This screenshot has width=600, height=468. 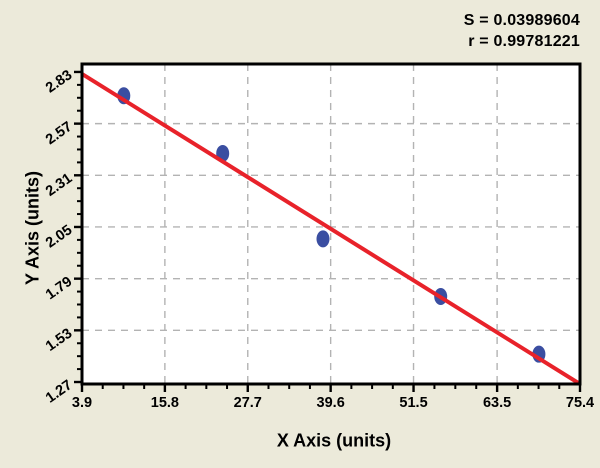 I want to click on y-tick-label: 2.05, so click(x=59, y=236).